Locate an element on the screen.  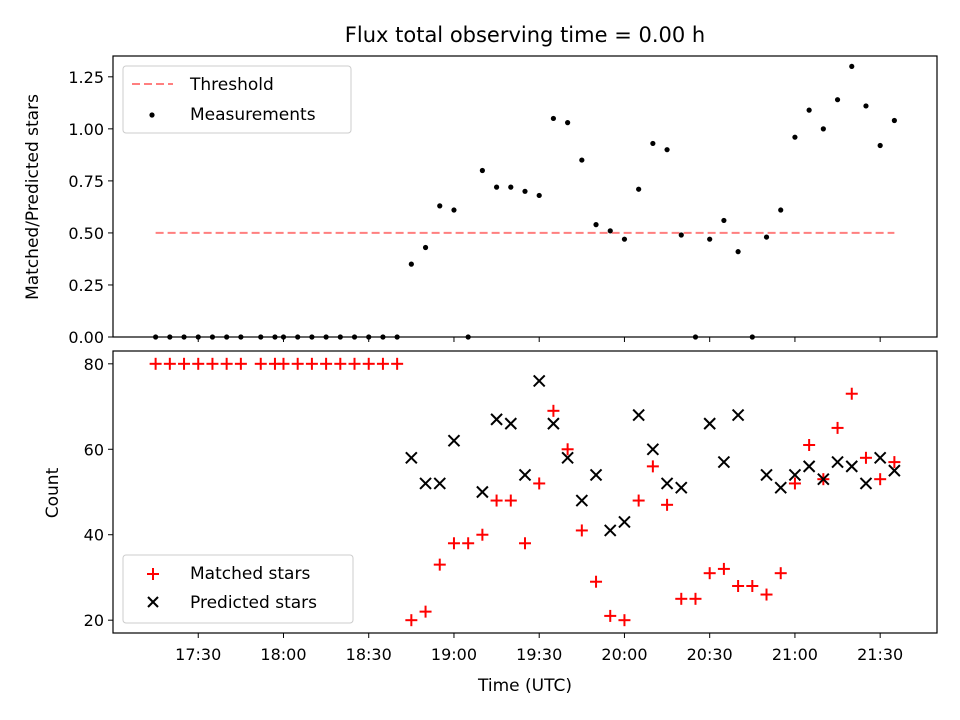
measurements-legend-label: Measurements is located at coordinates (253, 115).